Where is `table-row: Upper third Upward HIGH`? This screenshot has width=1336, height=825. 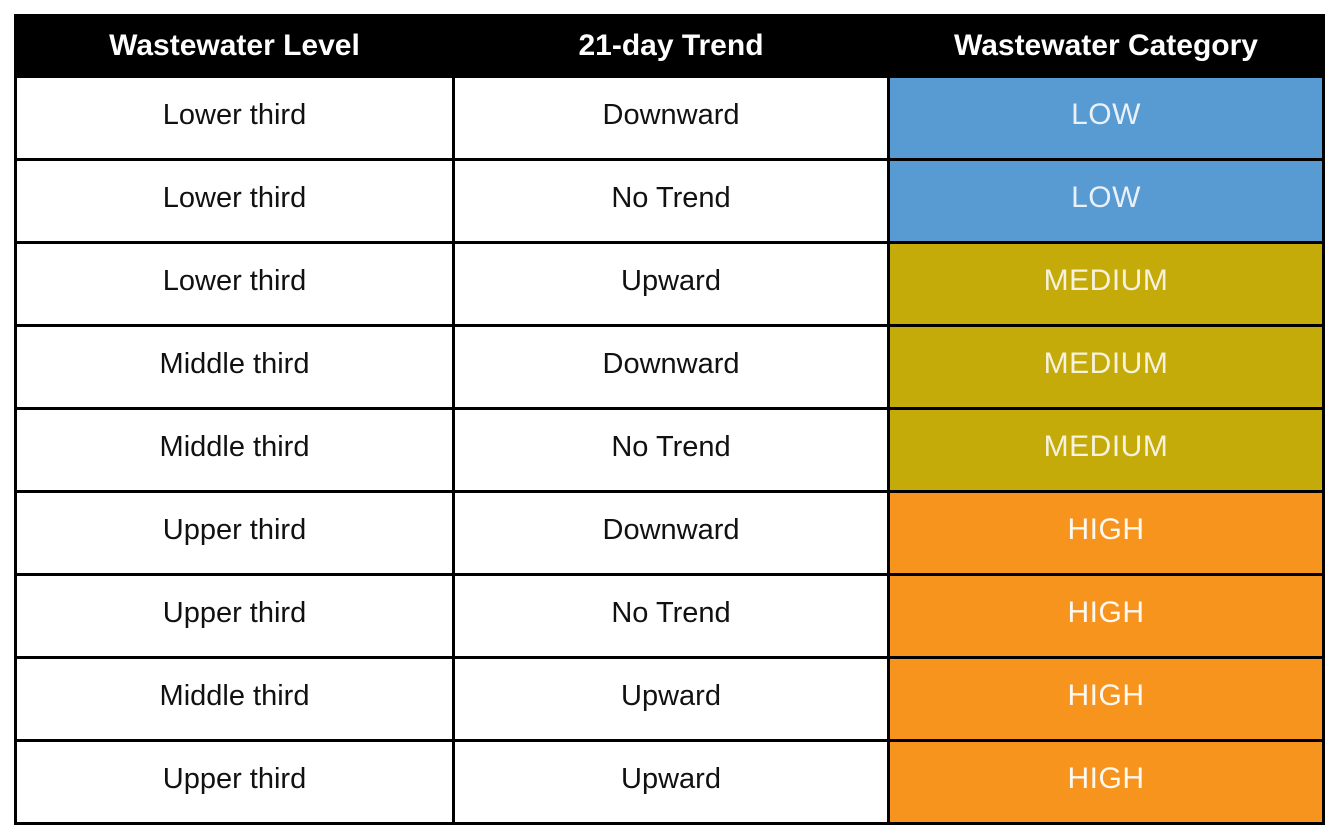 table-row: Upper third Upward HIGH is located at coordinates (669, 782).